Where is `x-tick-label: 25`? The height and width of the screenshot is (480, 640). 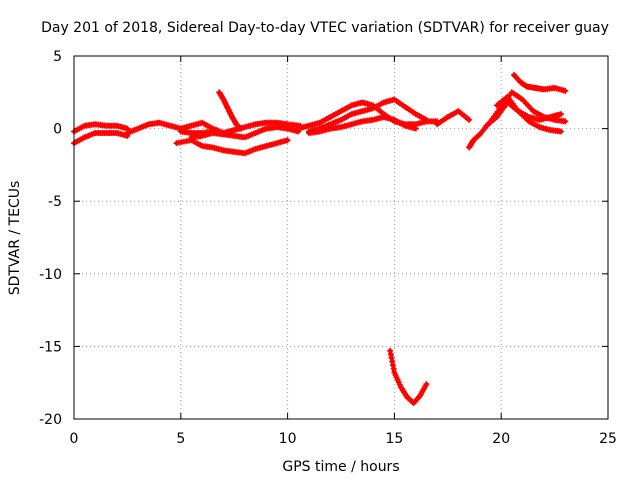
x-tick-label: 25 is located at coordinates (608, 439).